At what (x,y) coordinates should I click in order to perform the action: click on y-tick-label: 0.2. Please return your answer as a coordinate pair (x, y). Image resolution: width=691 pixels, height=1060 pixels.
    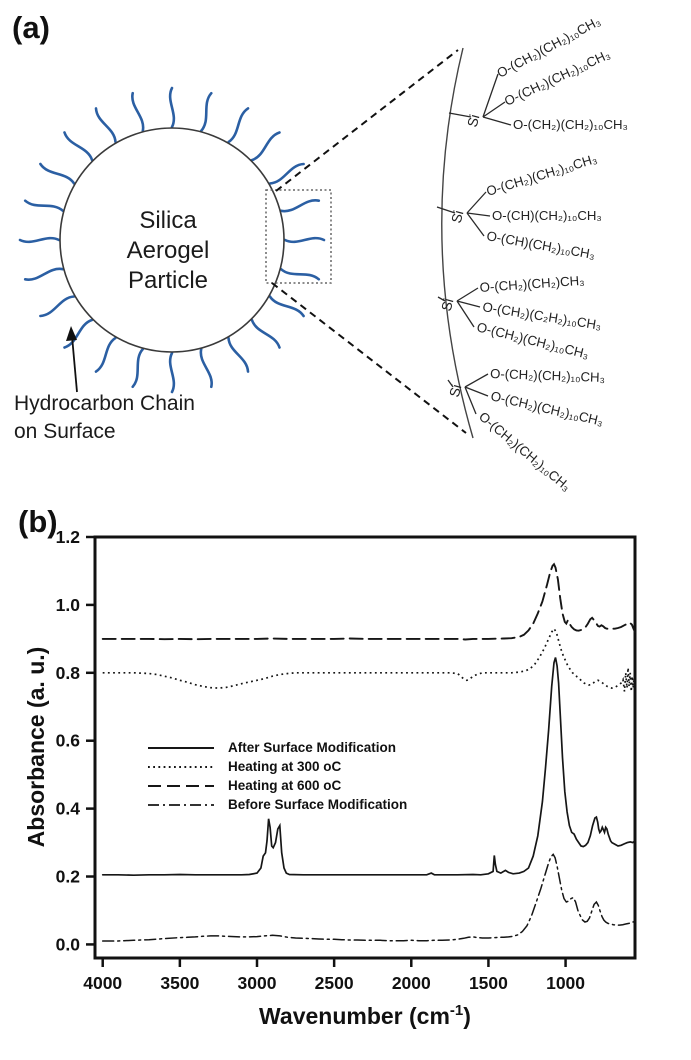
    Looking at the image, I should click on (68, 877).